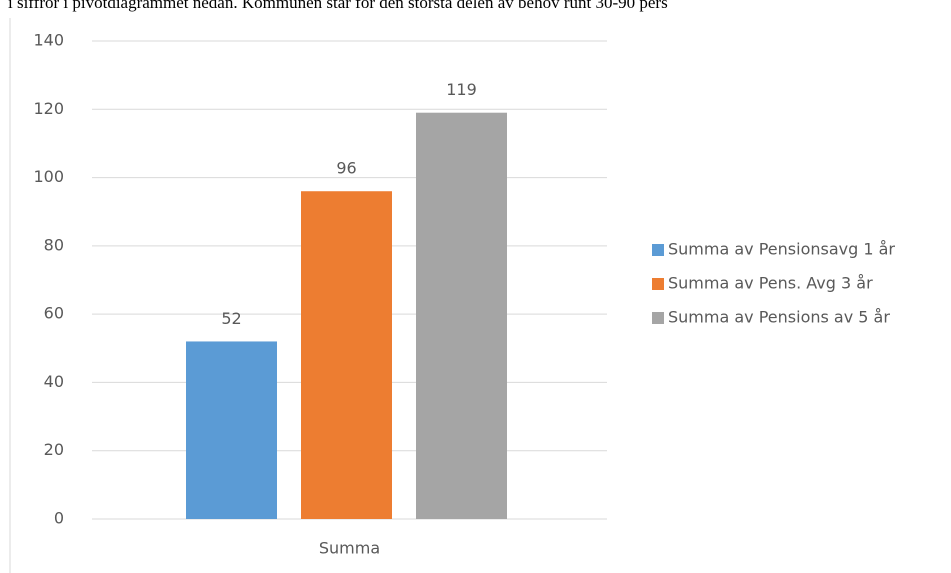  What do you see at coordinates (346, 168) in the screenshot?
I see `data-label: 96` at bounding box center [346, 168].